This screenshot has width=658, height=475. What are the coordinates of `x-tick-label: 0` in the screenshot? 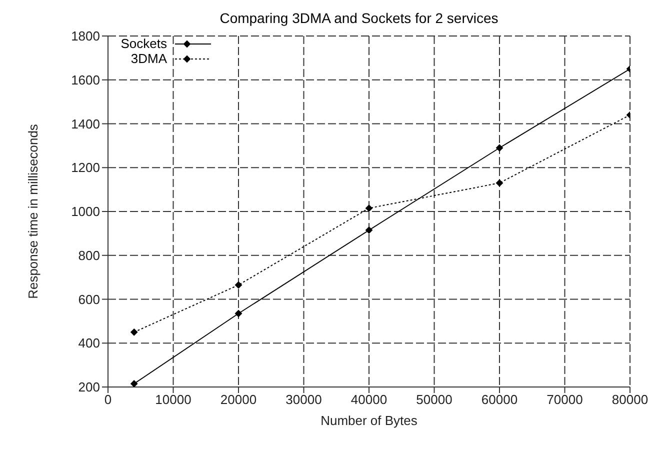 It's located at (108, 400).